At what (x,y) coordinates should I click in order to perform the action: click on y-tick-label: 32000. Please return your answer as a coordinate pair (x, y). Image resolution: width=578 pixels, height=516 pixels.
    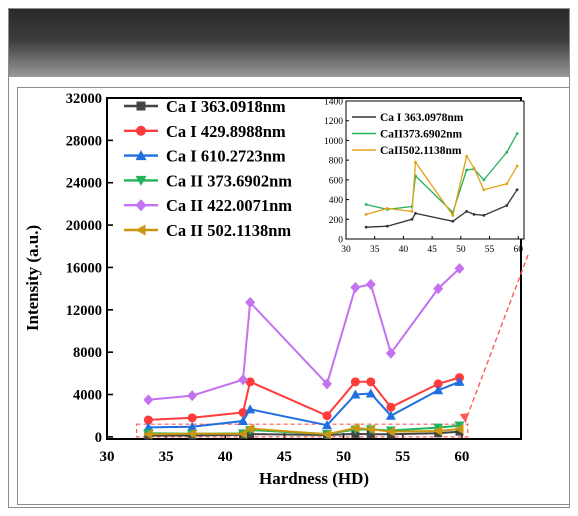
    Looking at the image, I should click on (84, 99).